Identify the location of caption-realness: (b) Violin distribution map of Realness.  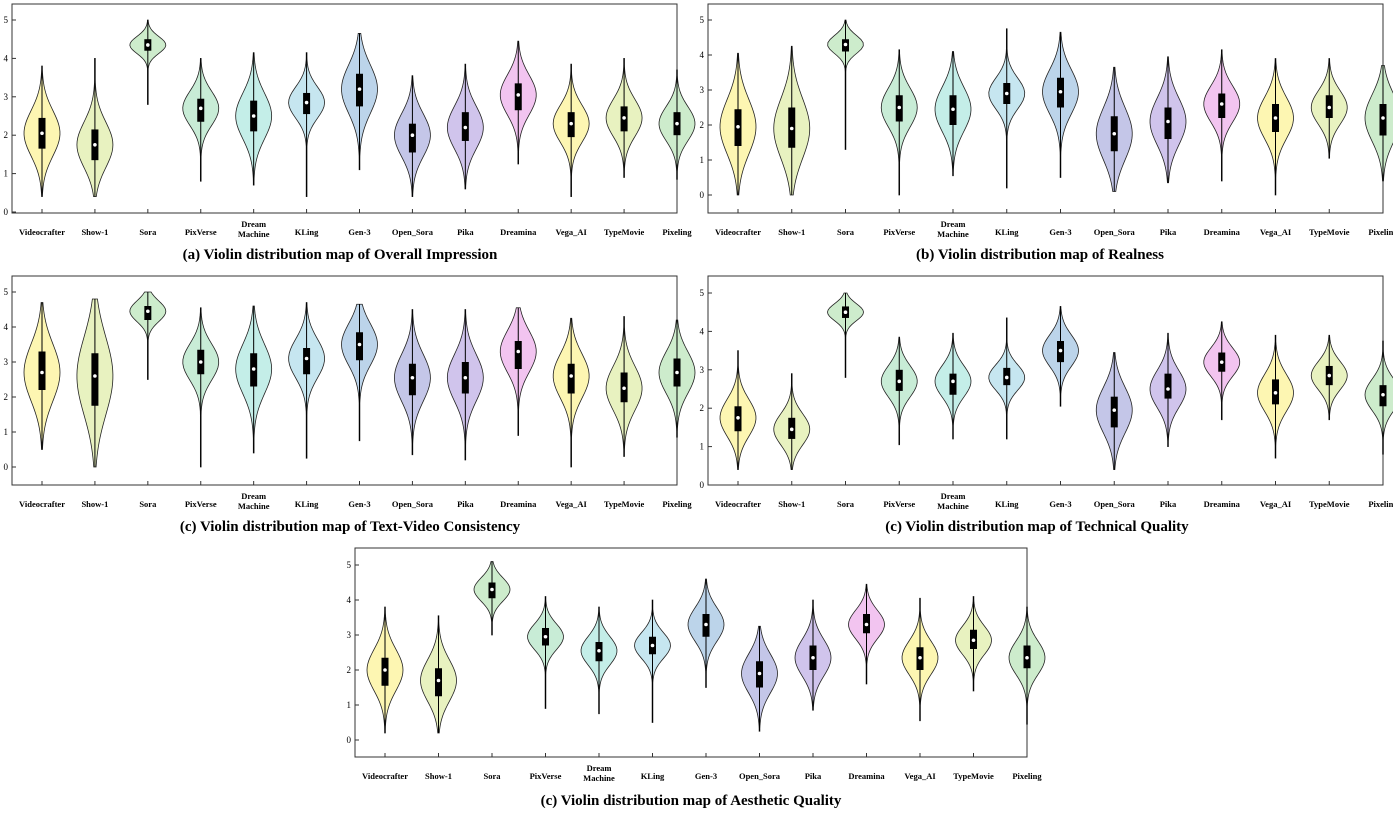
(1040, 255).